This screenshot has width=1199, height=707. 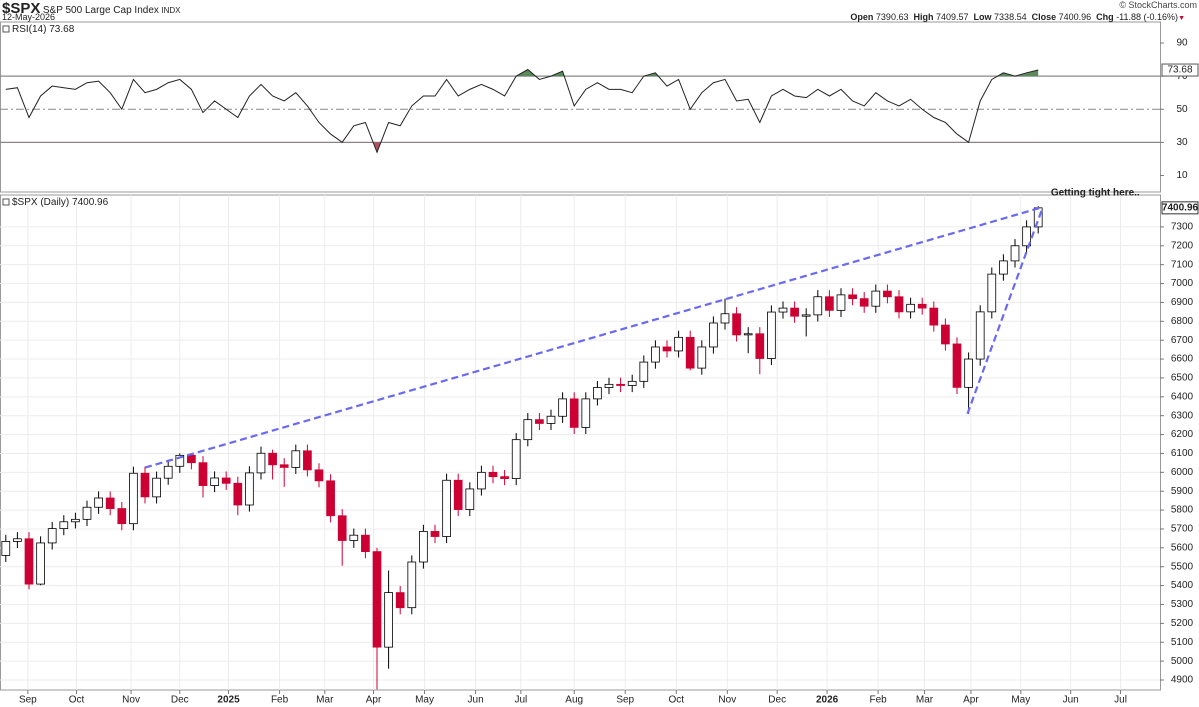 What do you see at coordinates (1182, 623) in the screenshot?
I see `y-tick-label: 5200` at bounding box center [1182, 623].